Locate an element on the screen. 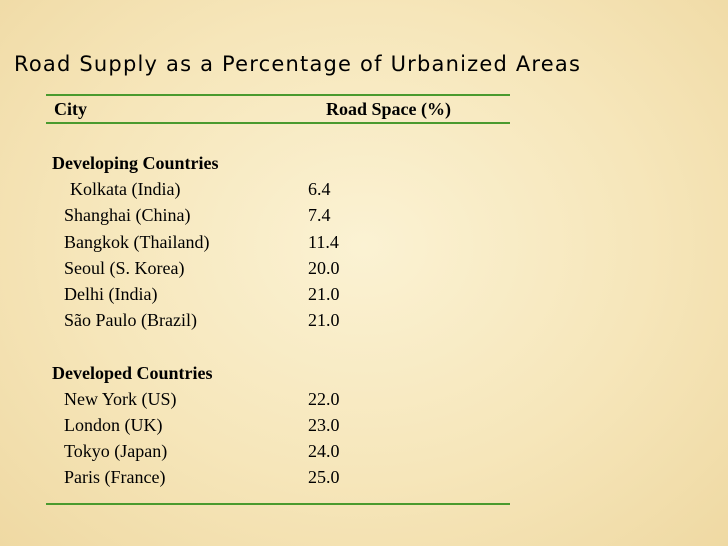 The image size is (728, 546). city-name: Bangkok (Thailand) is located at coordinates (137, 241).